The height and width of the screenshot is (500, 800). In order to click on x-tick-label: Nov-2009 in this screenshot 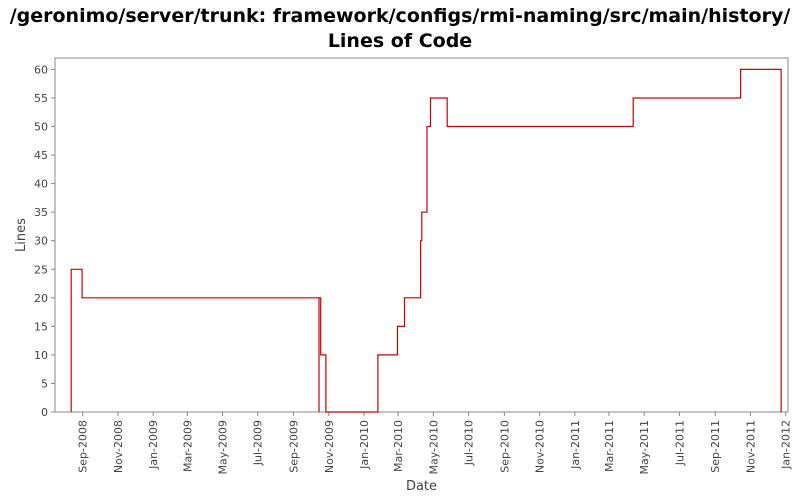, I will do `click(329, 446)`.